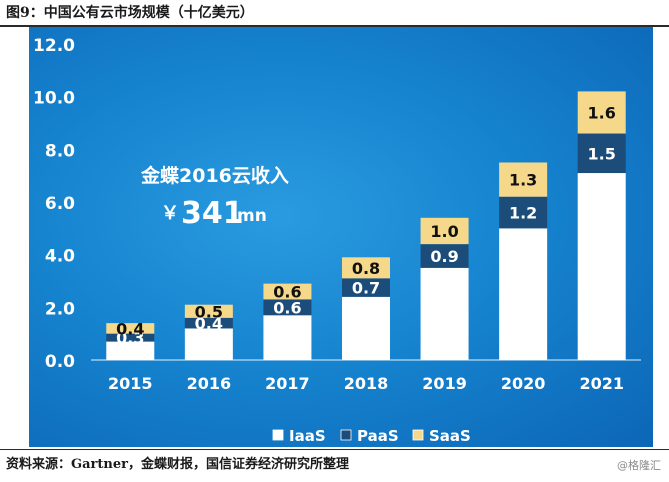 The width and height of the screenshot is (669, 482). I want to click on bar-iaas-2020, so click(523, 294).